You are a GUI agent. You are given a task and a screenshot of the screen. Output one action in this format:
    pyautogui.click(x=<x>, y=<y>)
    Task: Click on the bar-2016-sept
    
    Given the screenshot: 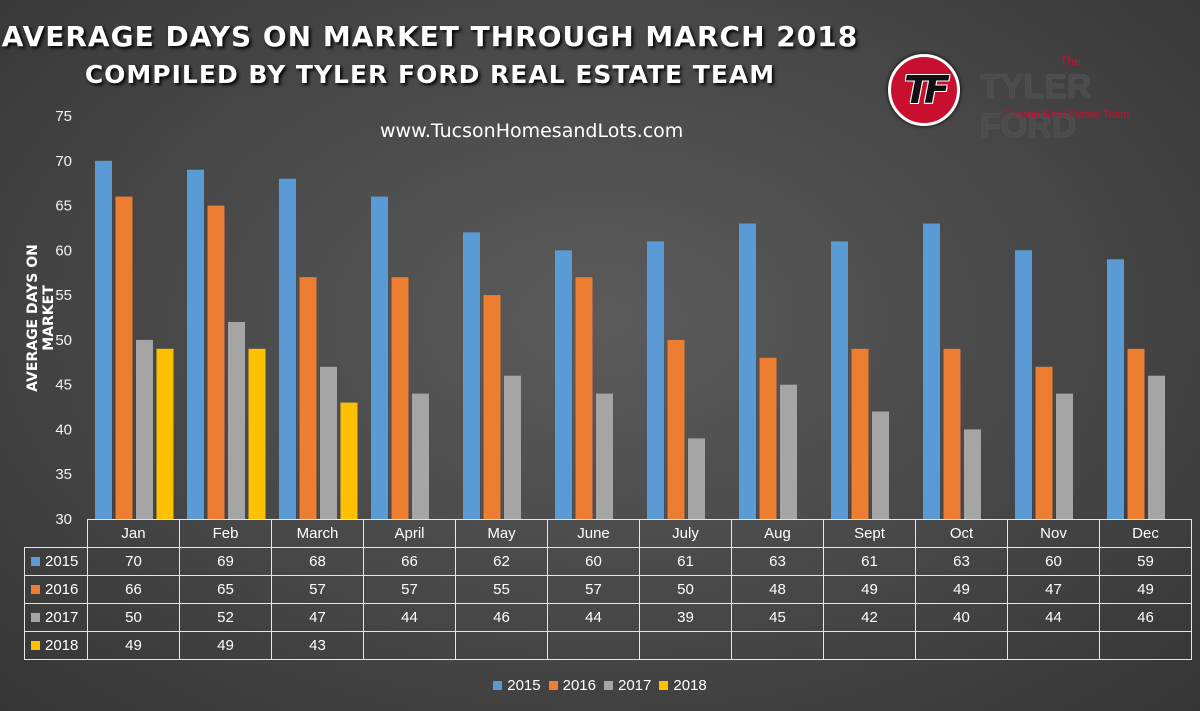 What is the action you would take?
    pyautogui.click(x=860, y=433)
    